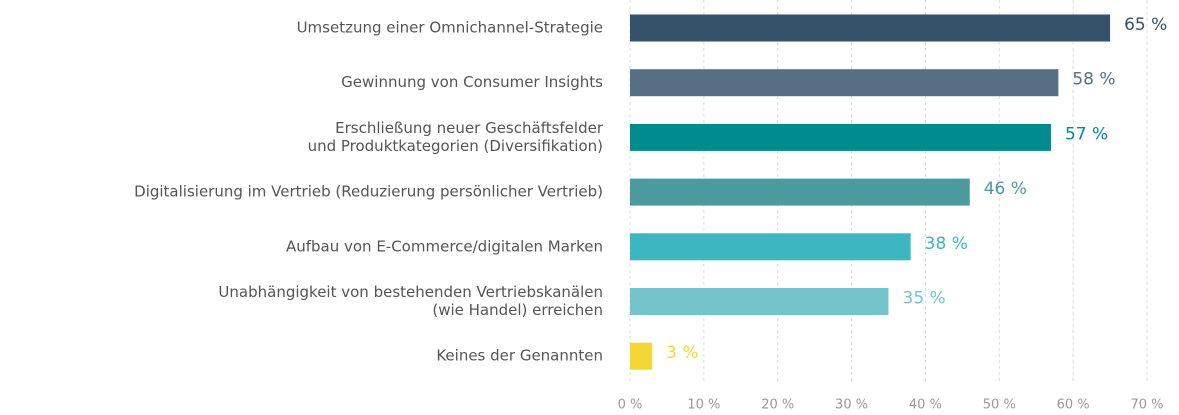  I want to click on value-label: 3 %, so click(682, 353).